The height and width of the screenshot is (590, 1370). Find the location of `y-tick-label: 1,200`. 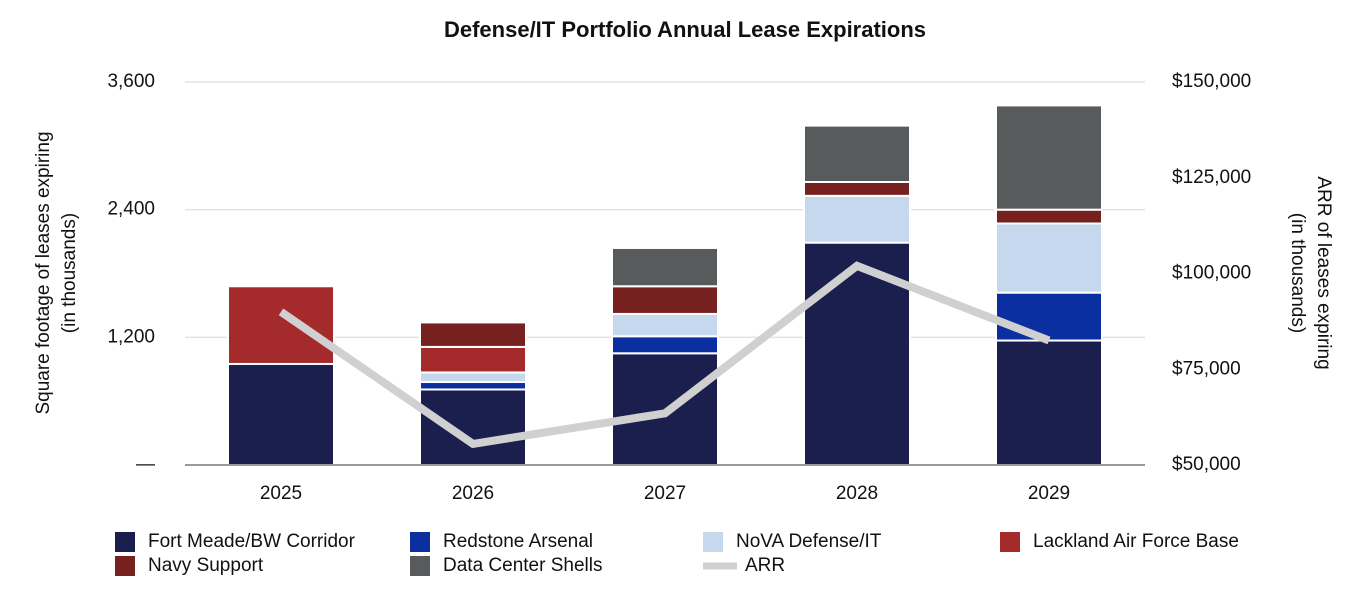

y-tick-label: 1,200 is located at coordinates (131, 336).